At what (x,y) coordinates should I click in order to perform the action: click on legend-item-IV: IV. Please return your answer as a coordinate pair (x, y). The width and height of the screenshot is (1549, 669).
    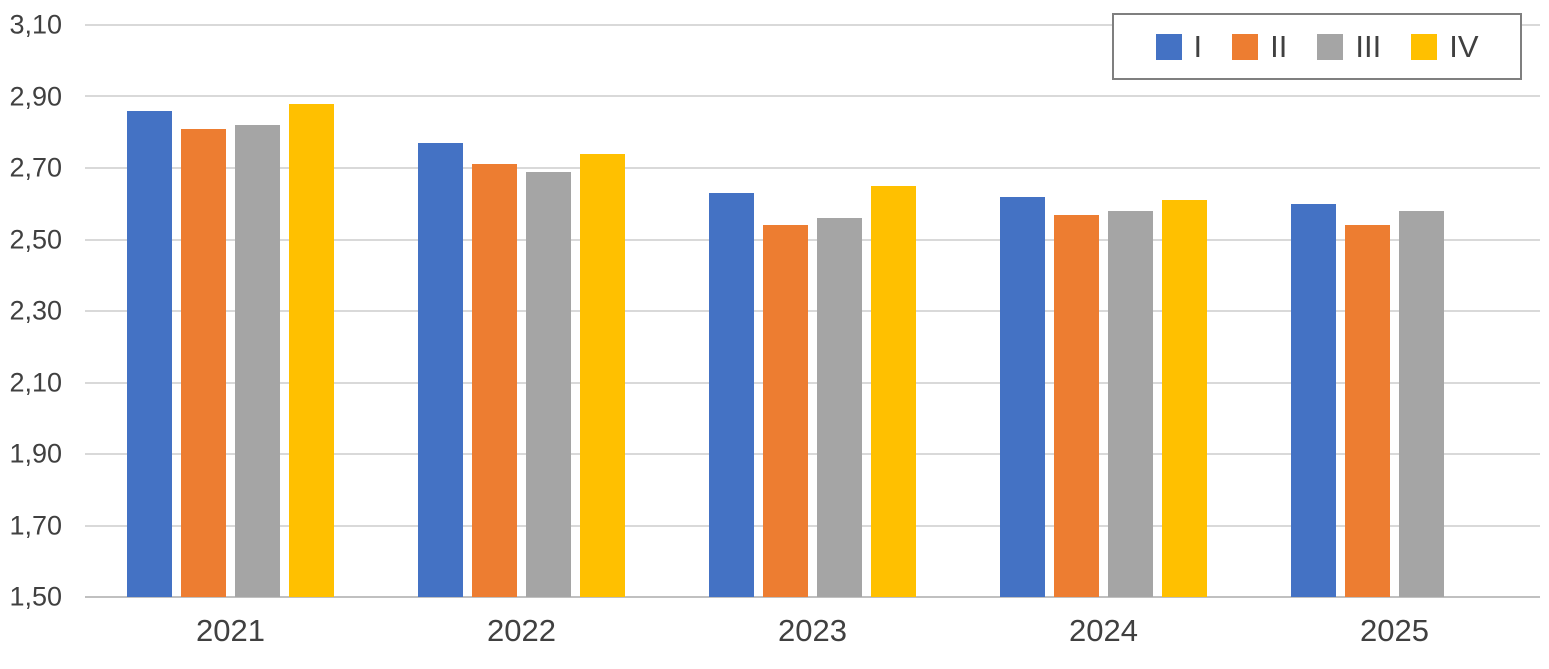
    Looking at the image, I should click on (1445, 46).